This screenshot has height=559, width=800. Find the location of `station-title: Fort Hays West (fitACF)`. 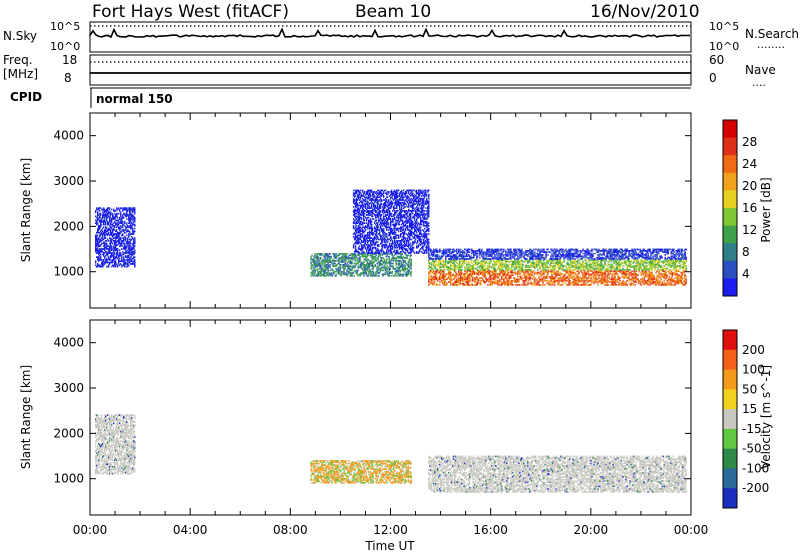

station-title: Fort Hays West (fitACF) is located at coordinates (190, 12).